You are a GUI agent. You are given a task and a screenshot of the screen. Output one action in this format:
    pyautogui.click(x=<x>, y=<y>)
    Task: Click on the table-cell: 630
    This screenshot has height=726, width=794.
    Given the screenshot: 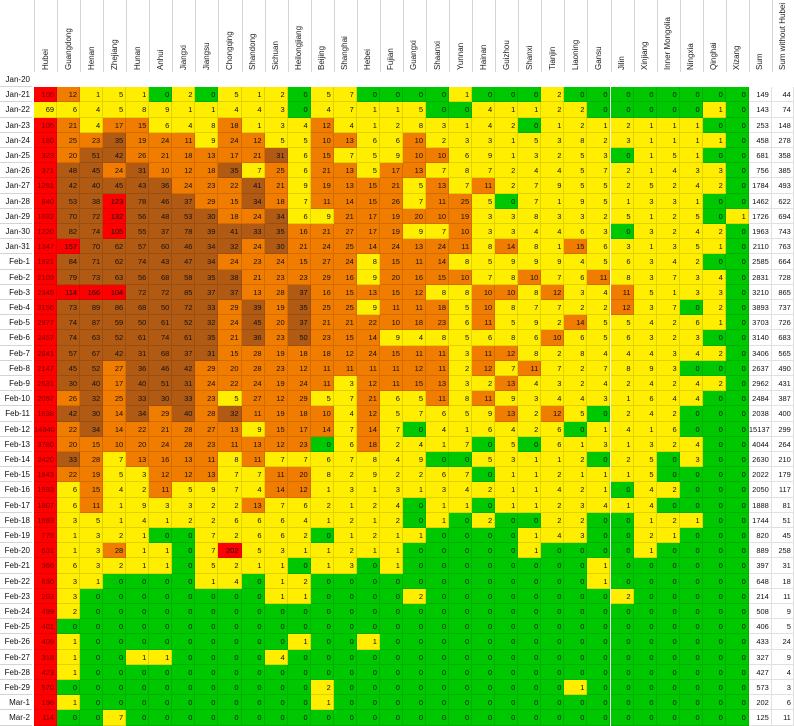 What is the action you would take?
    pyautogui.click(x=46, y=581)
    